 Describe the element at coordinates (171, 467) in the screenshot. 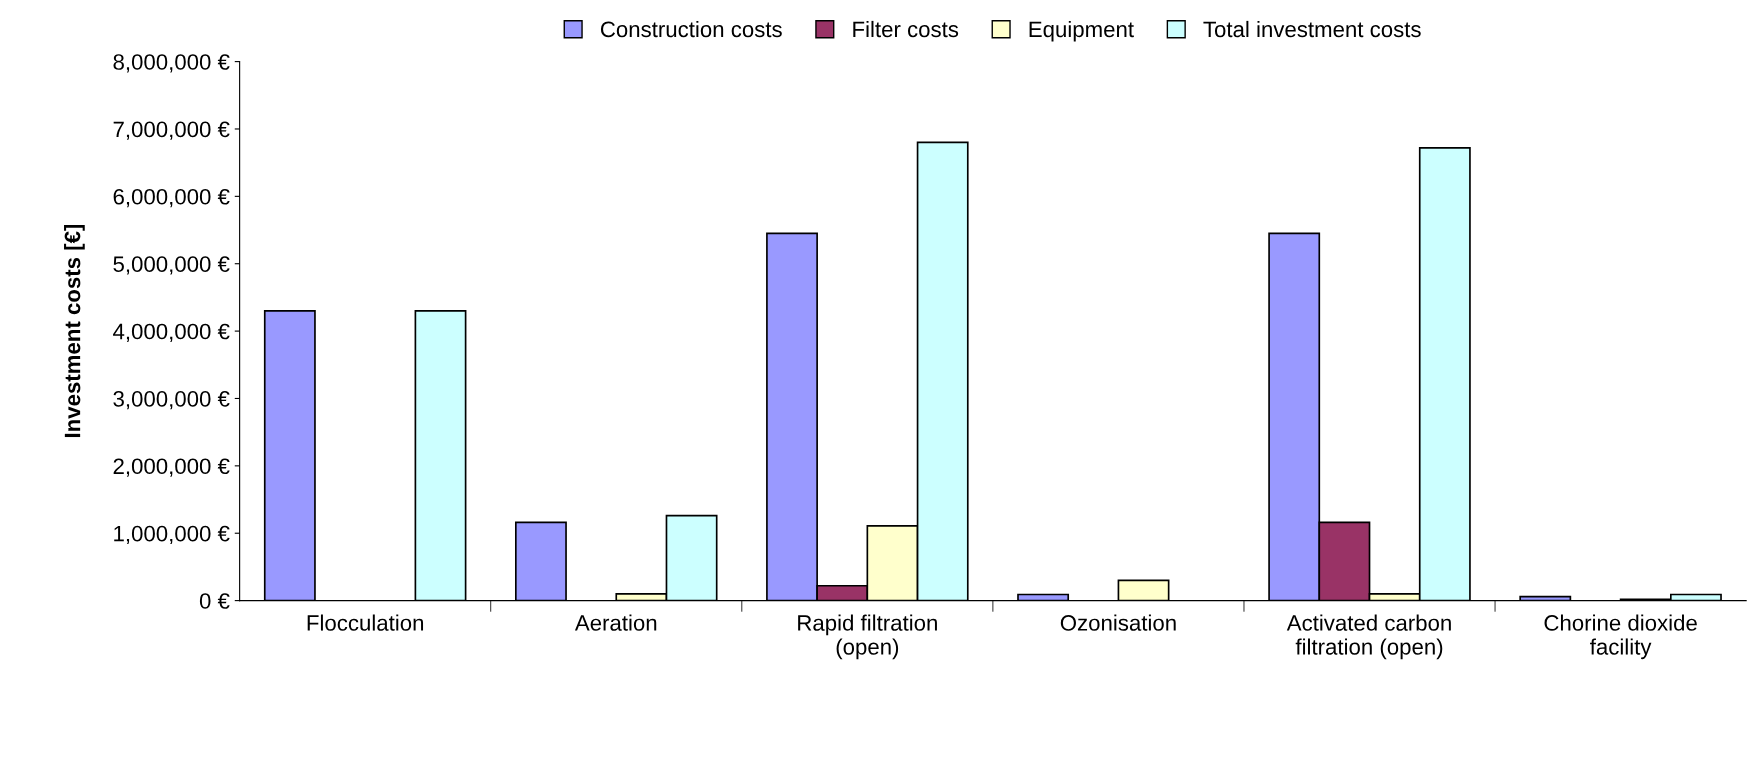

I see `y-tick-label: 2,000,000 €` at that location.